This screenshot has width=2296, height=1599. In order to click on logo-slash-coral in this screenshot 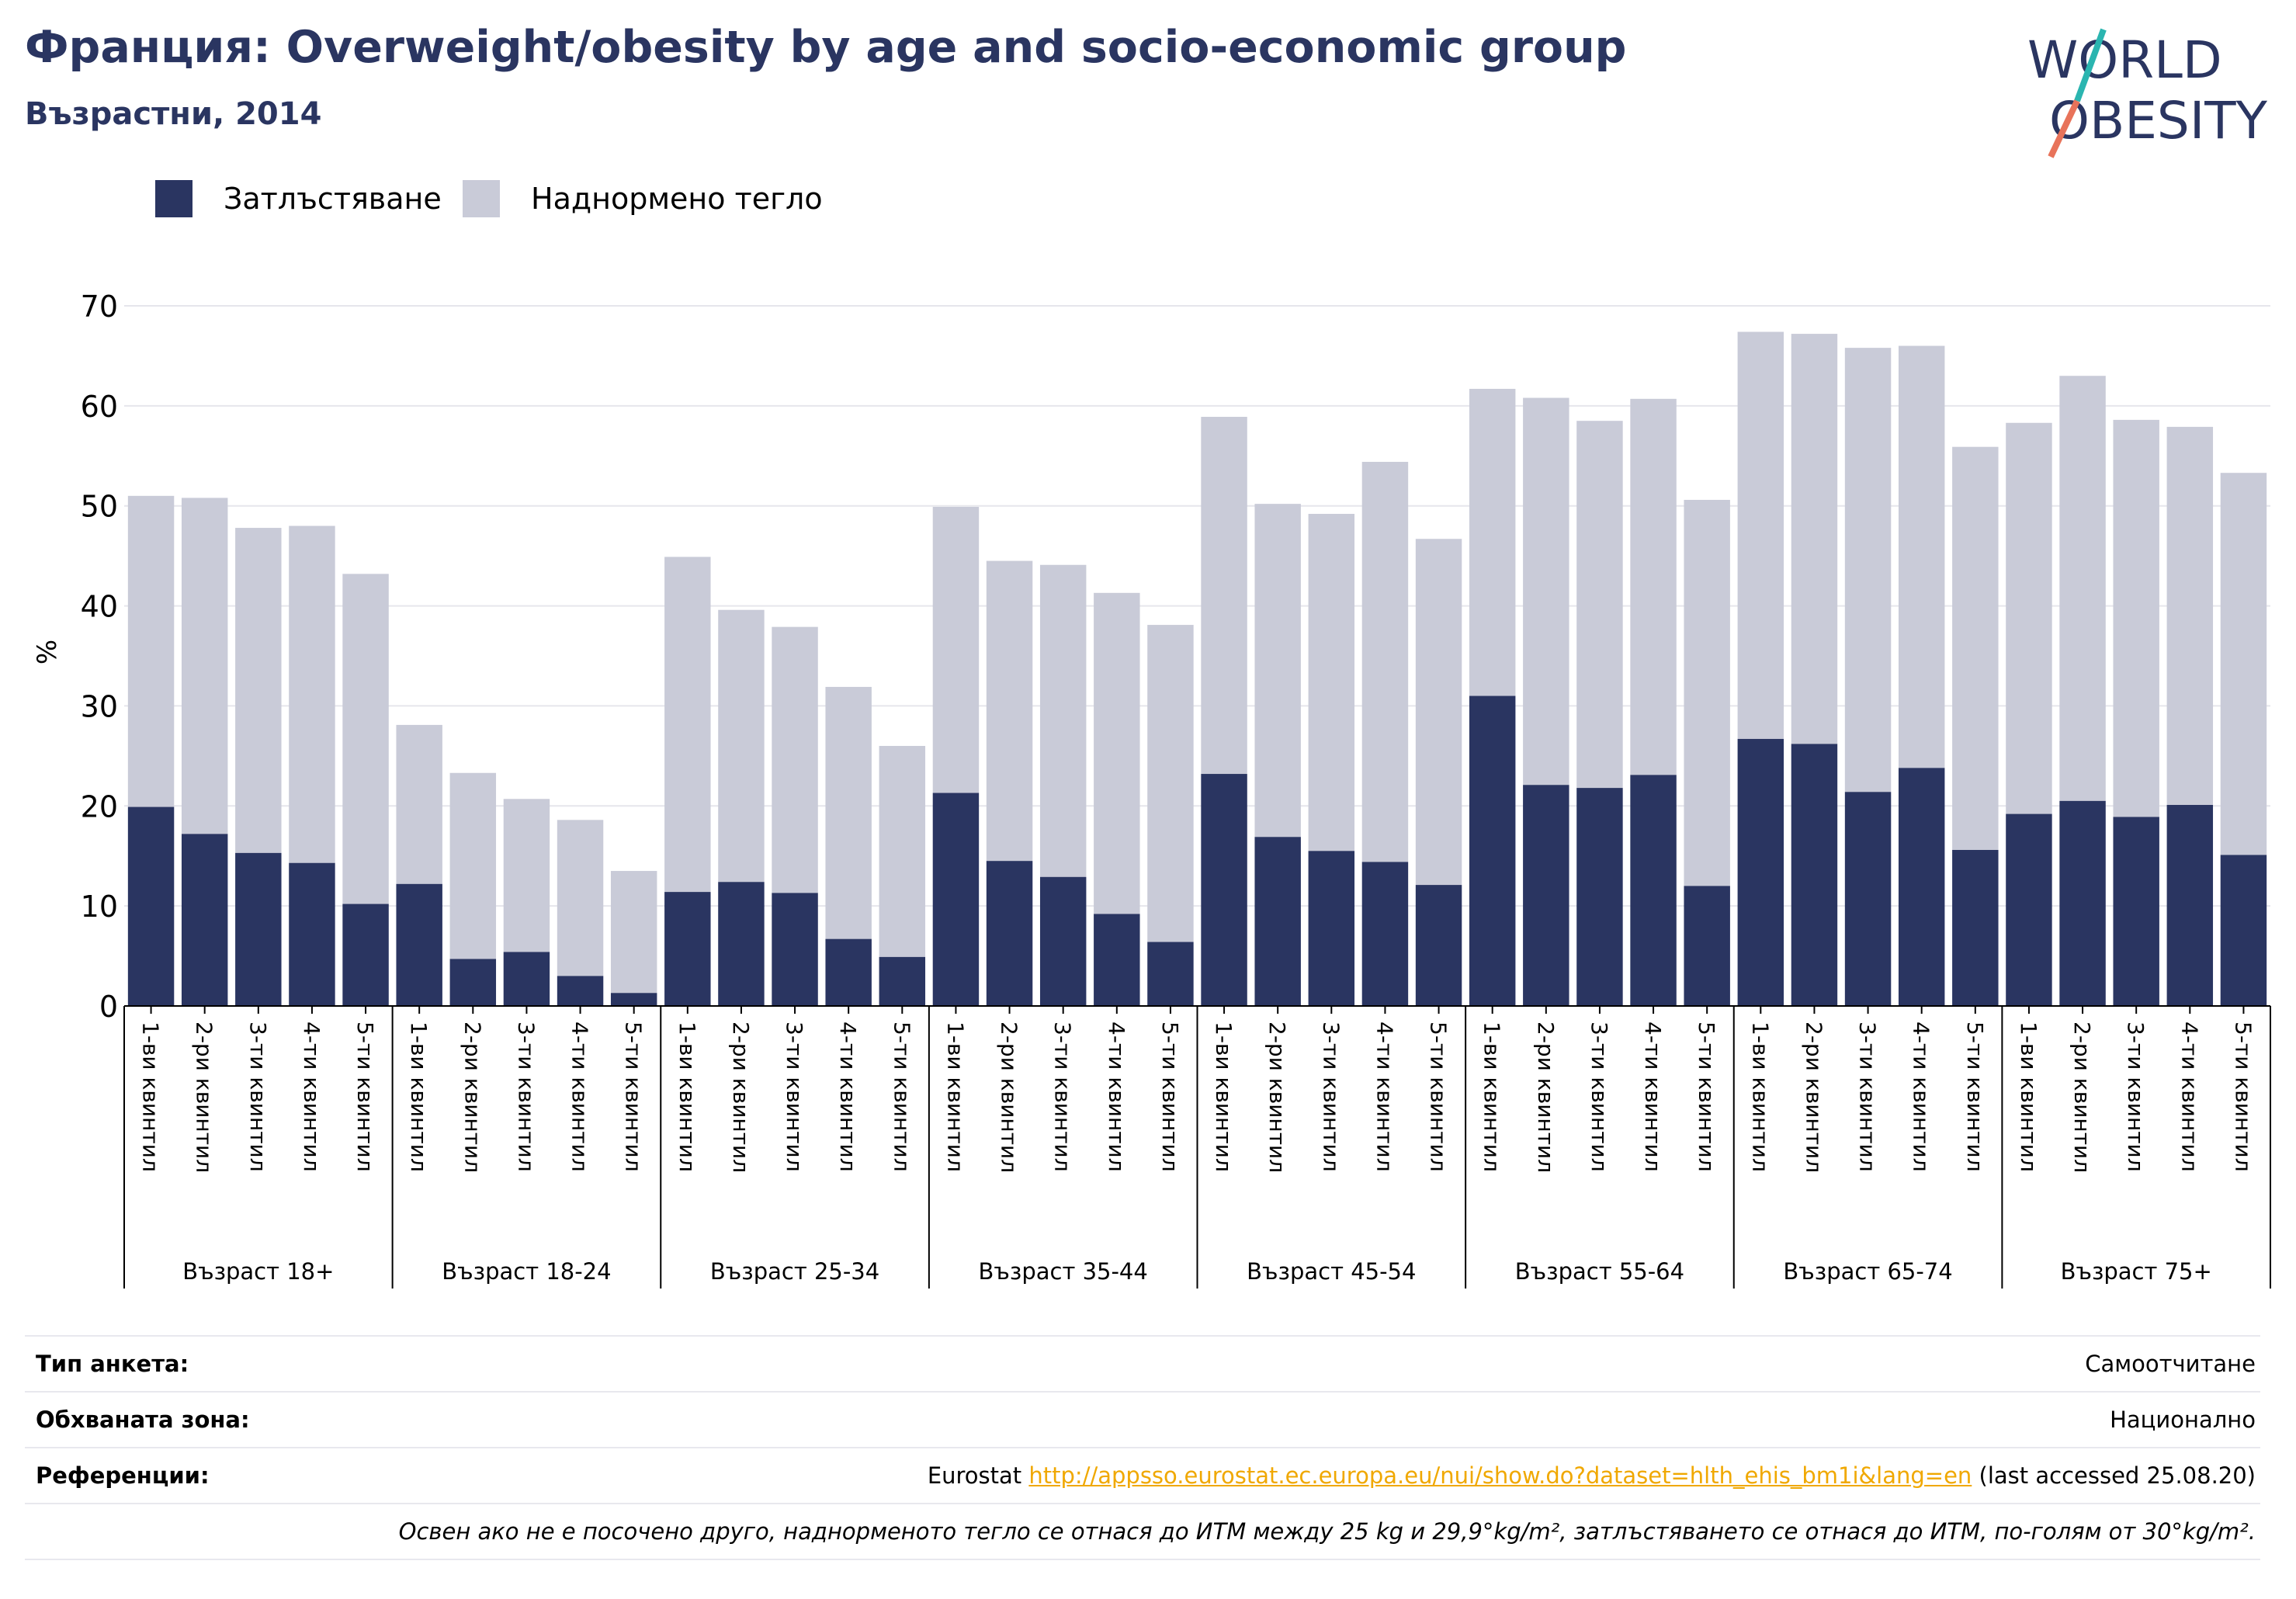, I will do `click(2064, 128)`.